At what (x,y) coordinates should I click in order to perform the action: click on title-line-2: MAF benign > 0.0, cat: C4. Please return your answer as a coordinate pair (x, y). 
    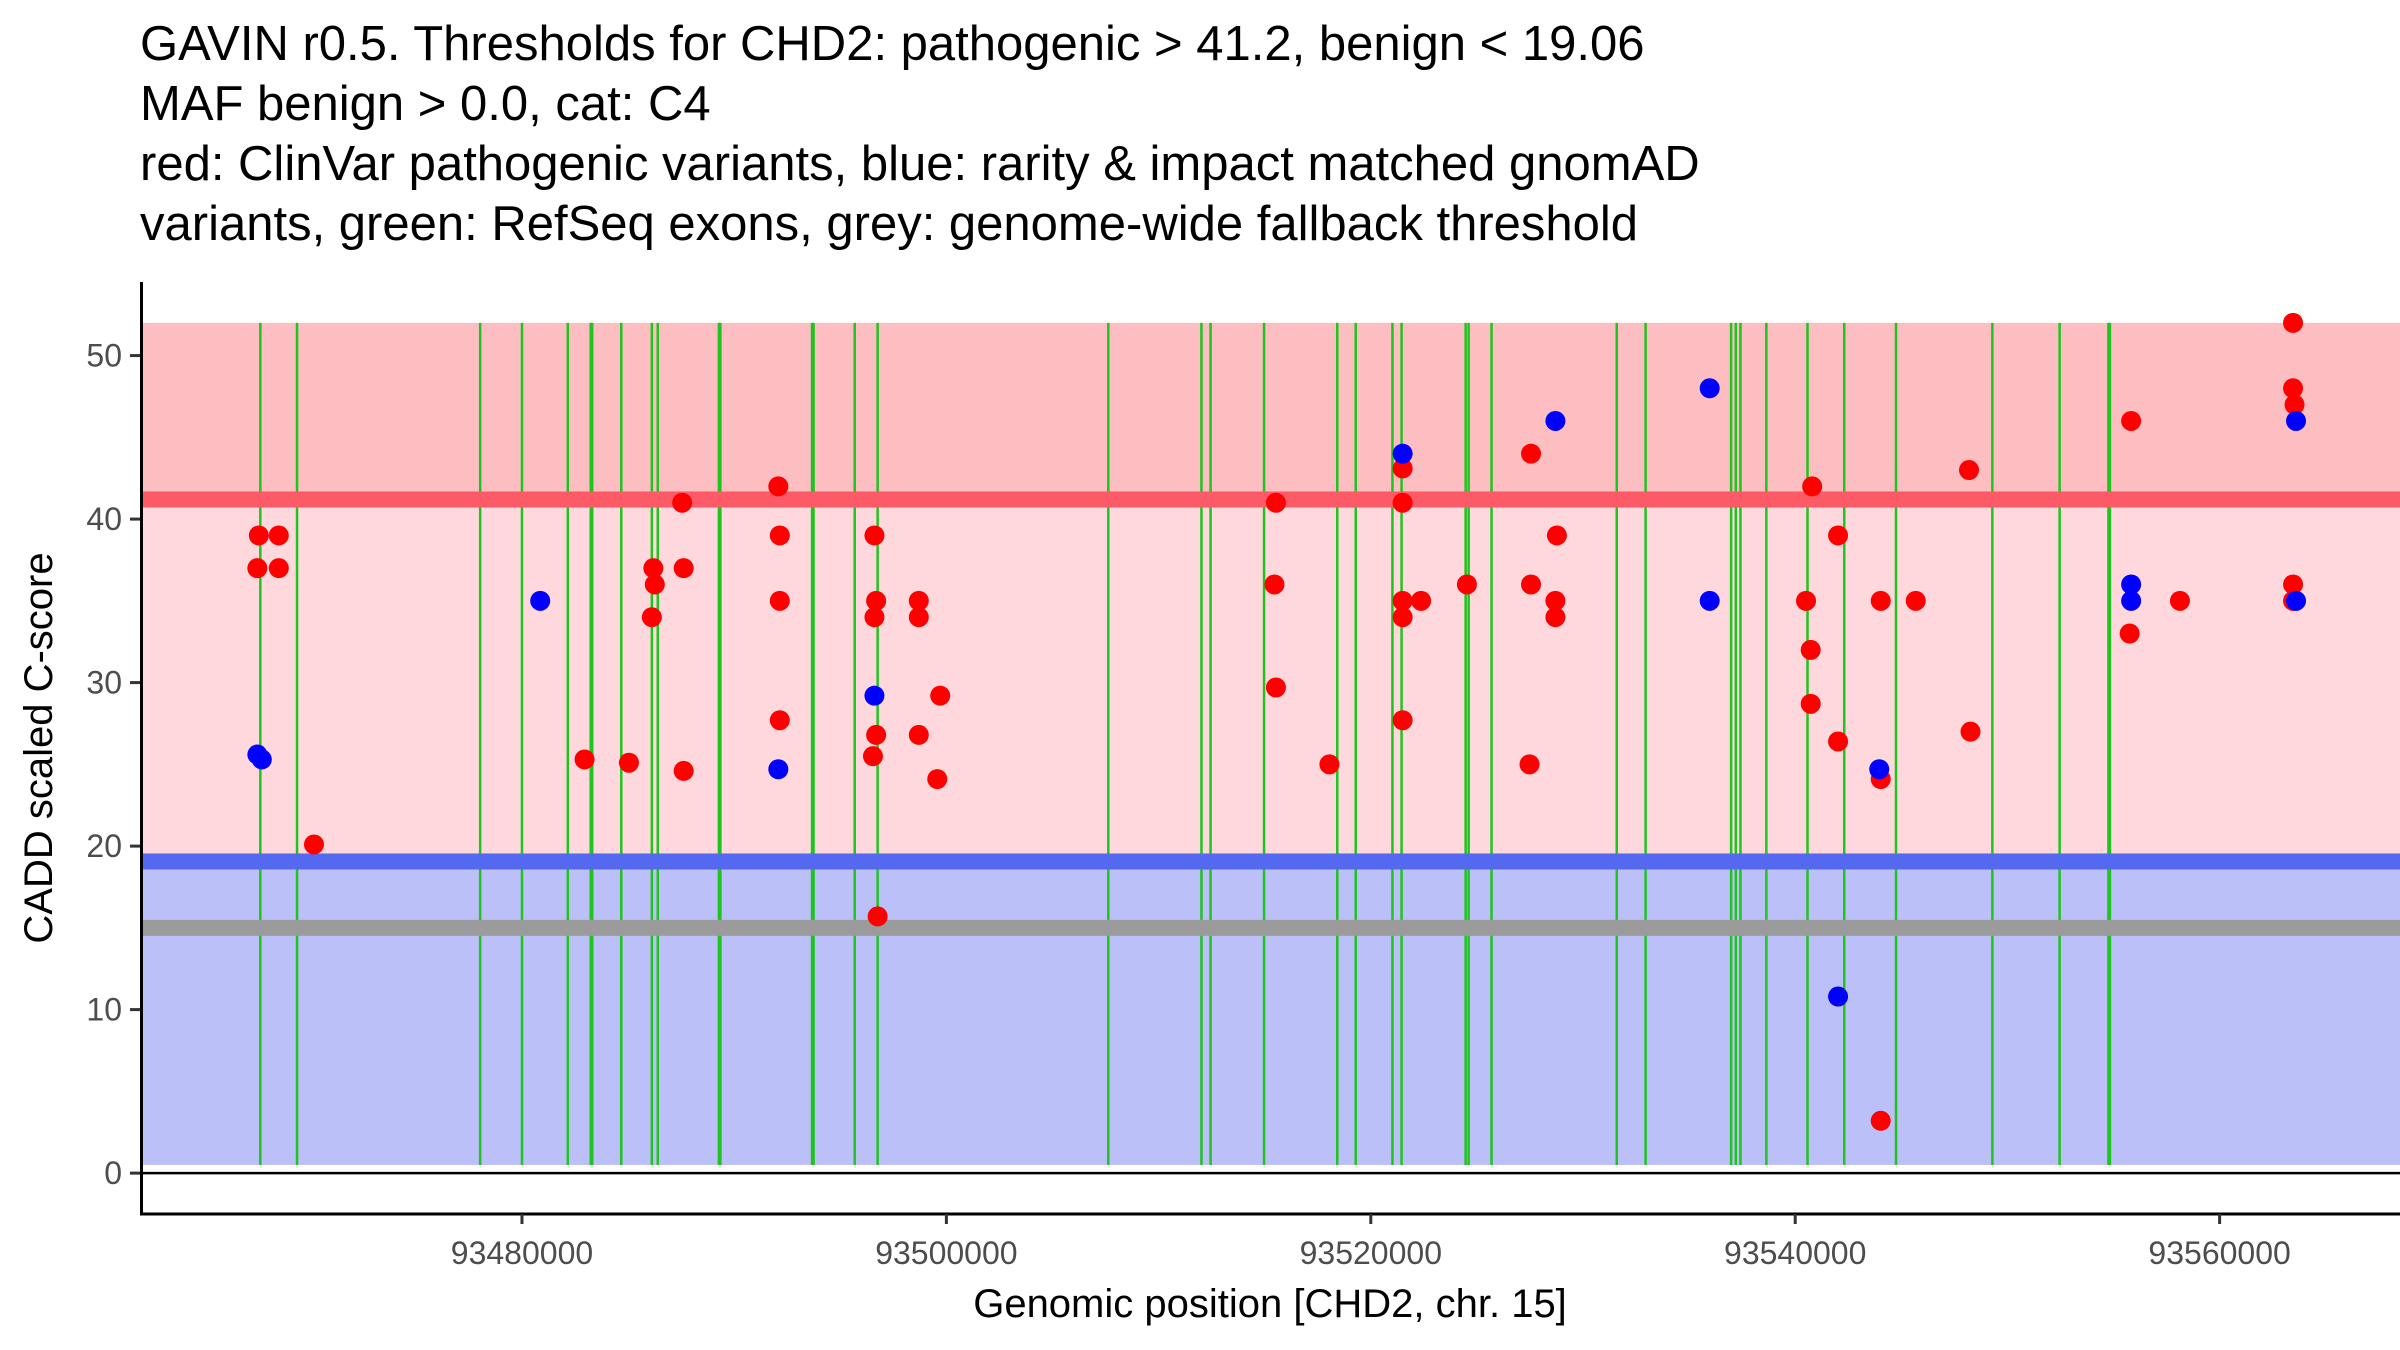
    Looking at the image, I should click on (425, 104).